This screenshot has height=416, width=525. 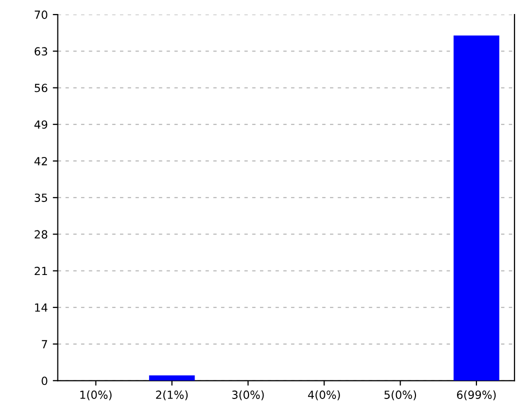 I want to click on y-tick-label: 0, so click(x=45, y=381).